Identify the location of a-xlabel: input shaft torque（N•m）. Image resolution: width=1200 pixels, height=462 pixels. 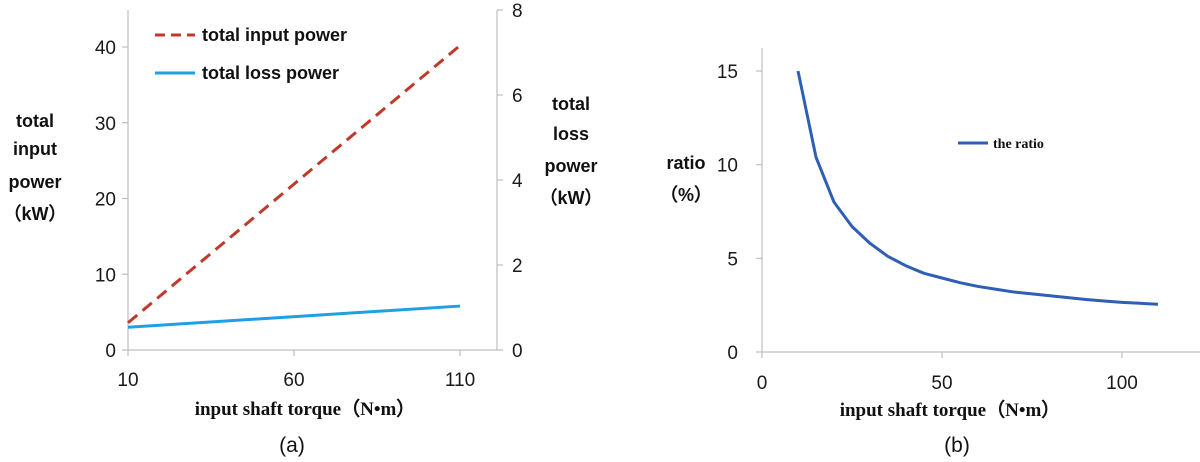
(305, 408).